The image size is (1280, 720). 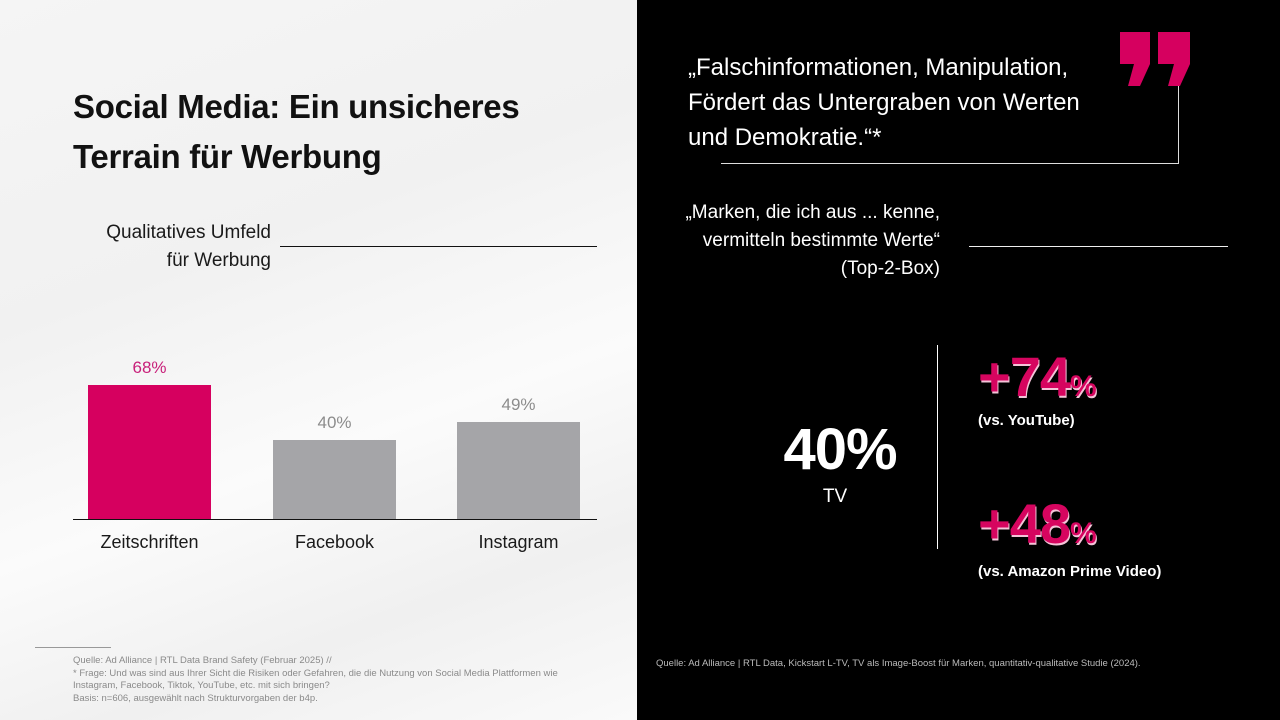 What do you see at coordinates (518, 470) in the screenshot?
I see `bar-instagram` at bounding box center [518, 470].